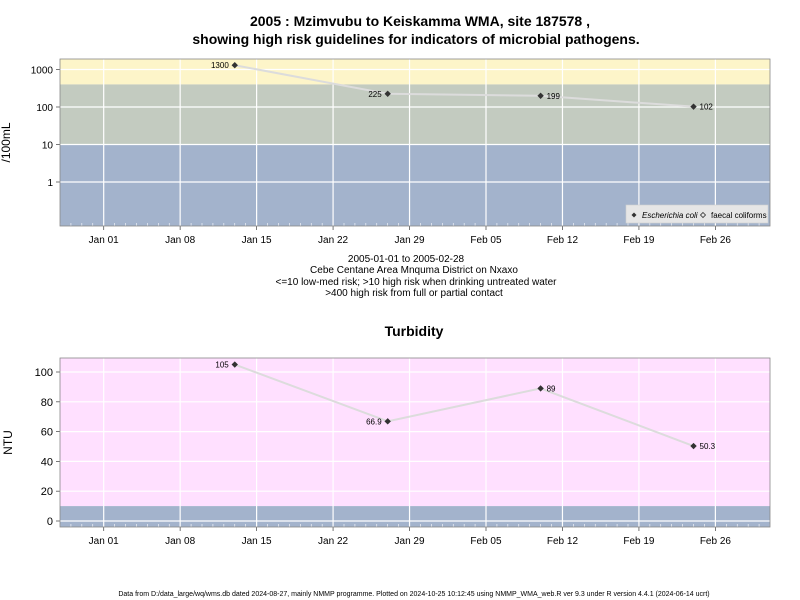 This screenshot has width=800, height=600. Describe the element at coordinates (50, 183) in the screenshot. I see `y-tick-label-0-0: 1` at that location.